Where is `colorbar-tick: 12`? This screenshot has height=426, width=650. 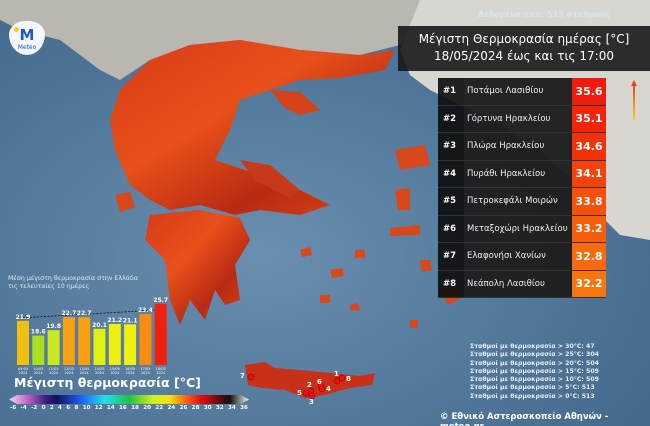 colorbar-tick: 12 is located at coordinates (98, 408).